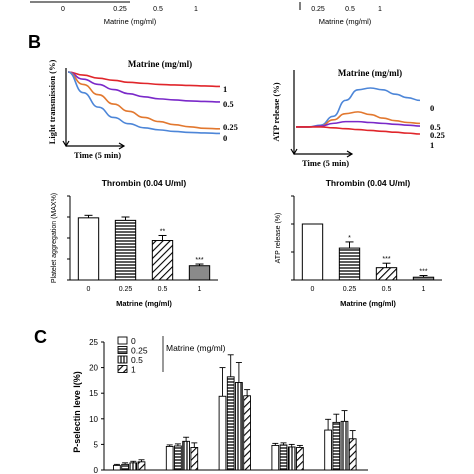 The height and width of the screenshot is (474, 474). What do you see at coordinates (247, 433) in the screenshot?
I see `bar-g2-s3` at bounding box center [247, 433].